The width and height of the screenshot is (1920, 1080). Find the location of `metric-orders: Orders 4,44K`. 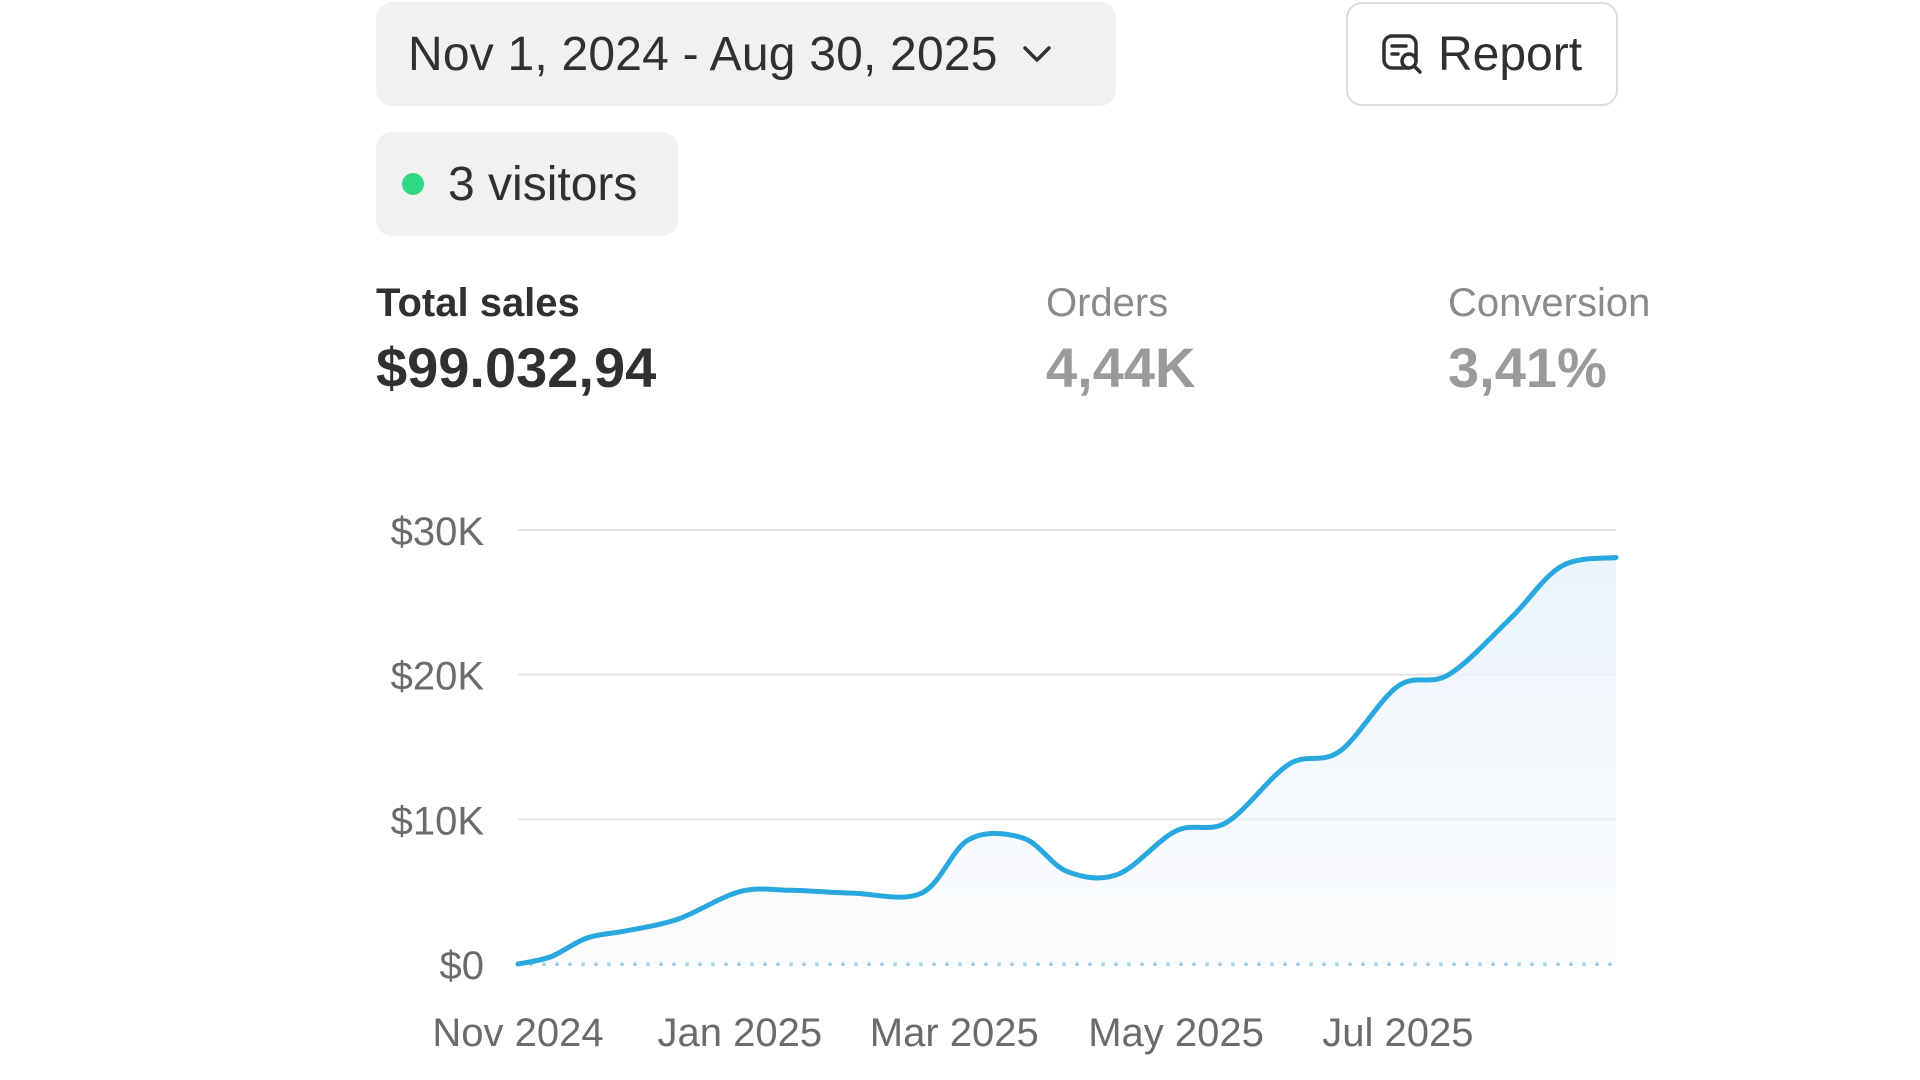

metric-orders: Orders 4,44K is located at coordinates (1120, 341).